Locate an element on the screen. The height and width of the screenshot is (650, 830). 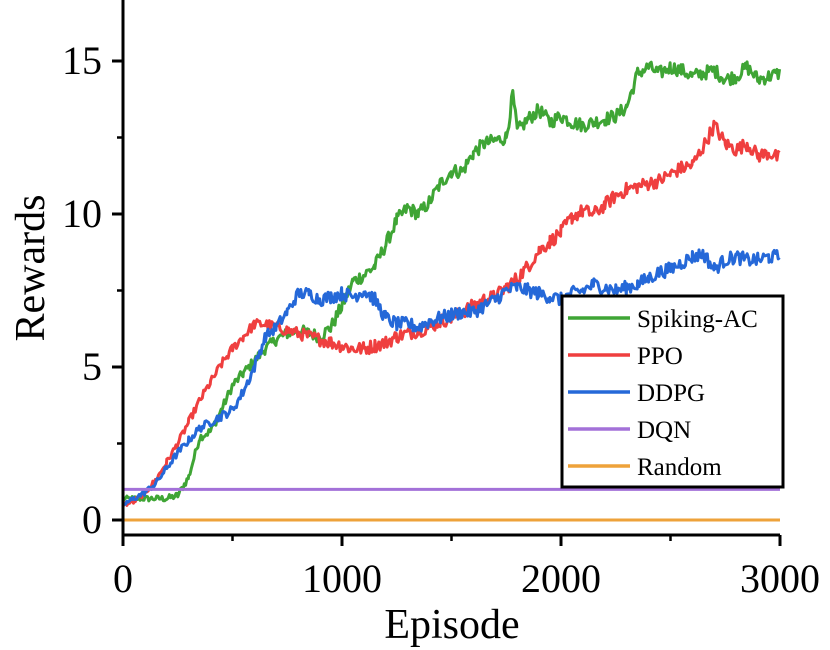
y-tick-label: 10 is located at coordinates (82, 213).